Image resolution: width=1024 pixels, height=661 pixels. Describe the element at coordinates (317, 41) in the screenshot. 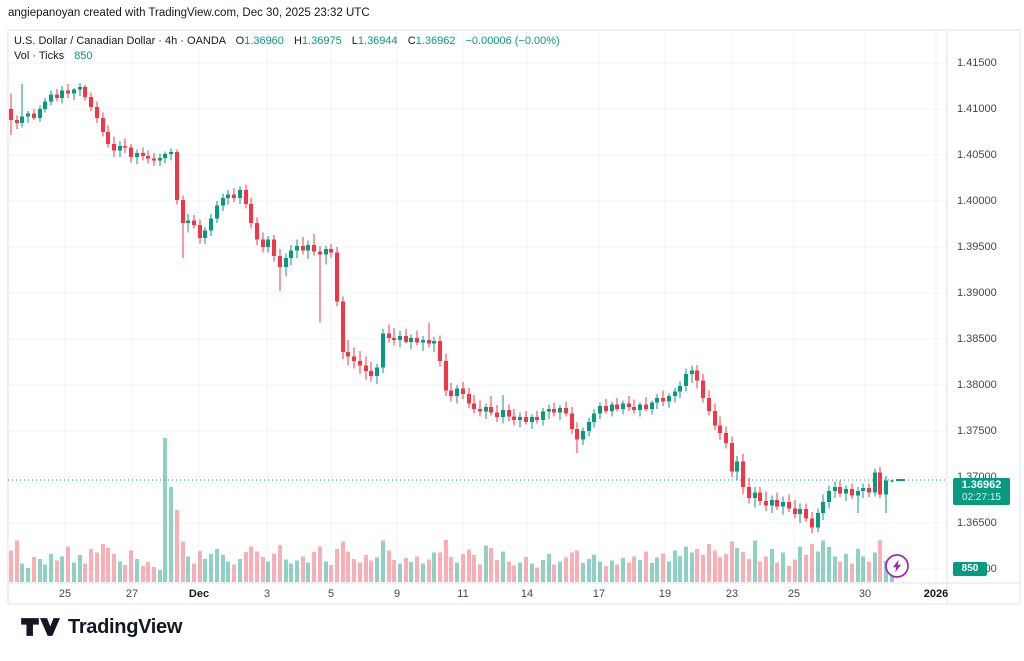

I see `ohlc-high: H1.36975` at that location.